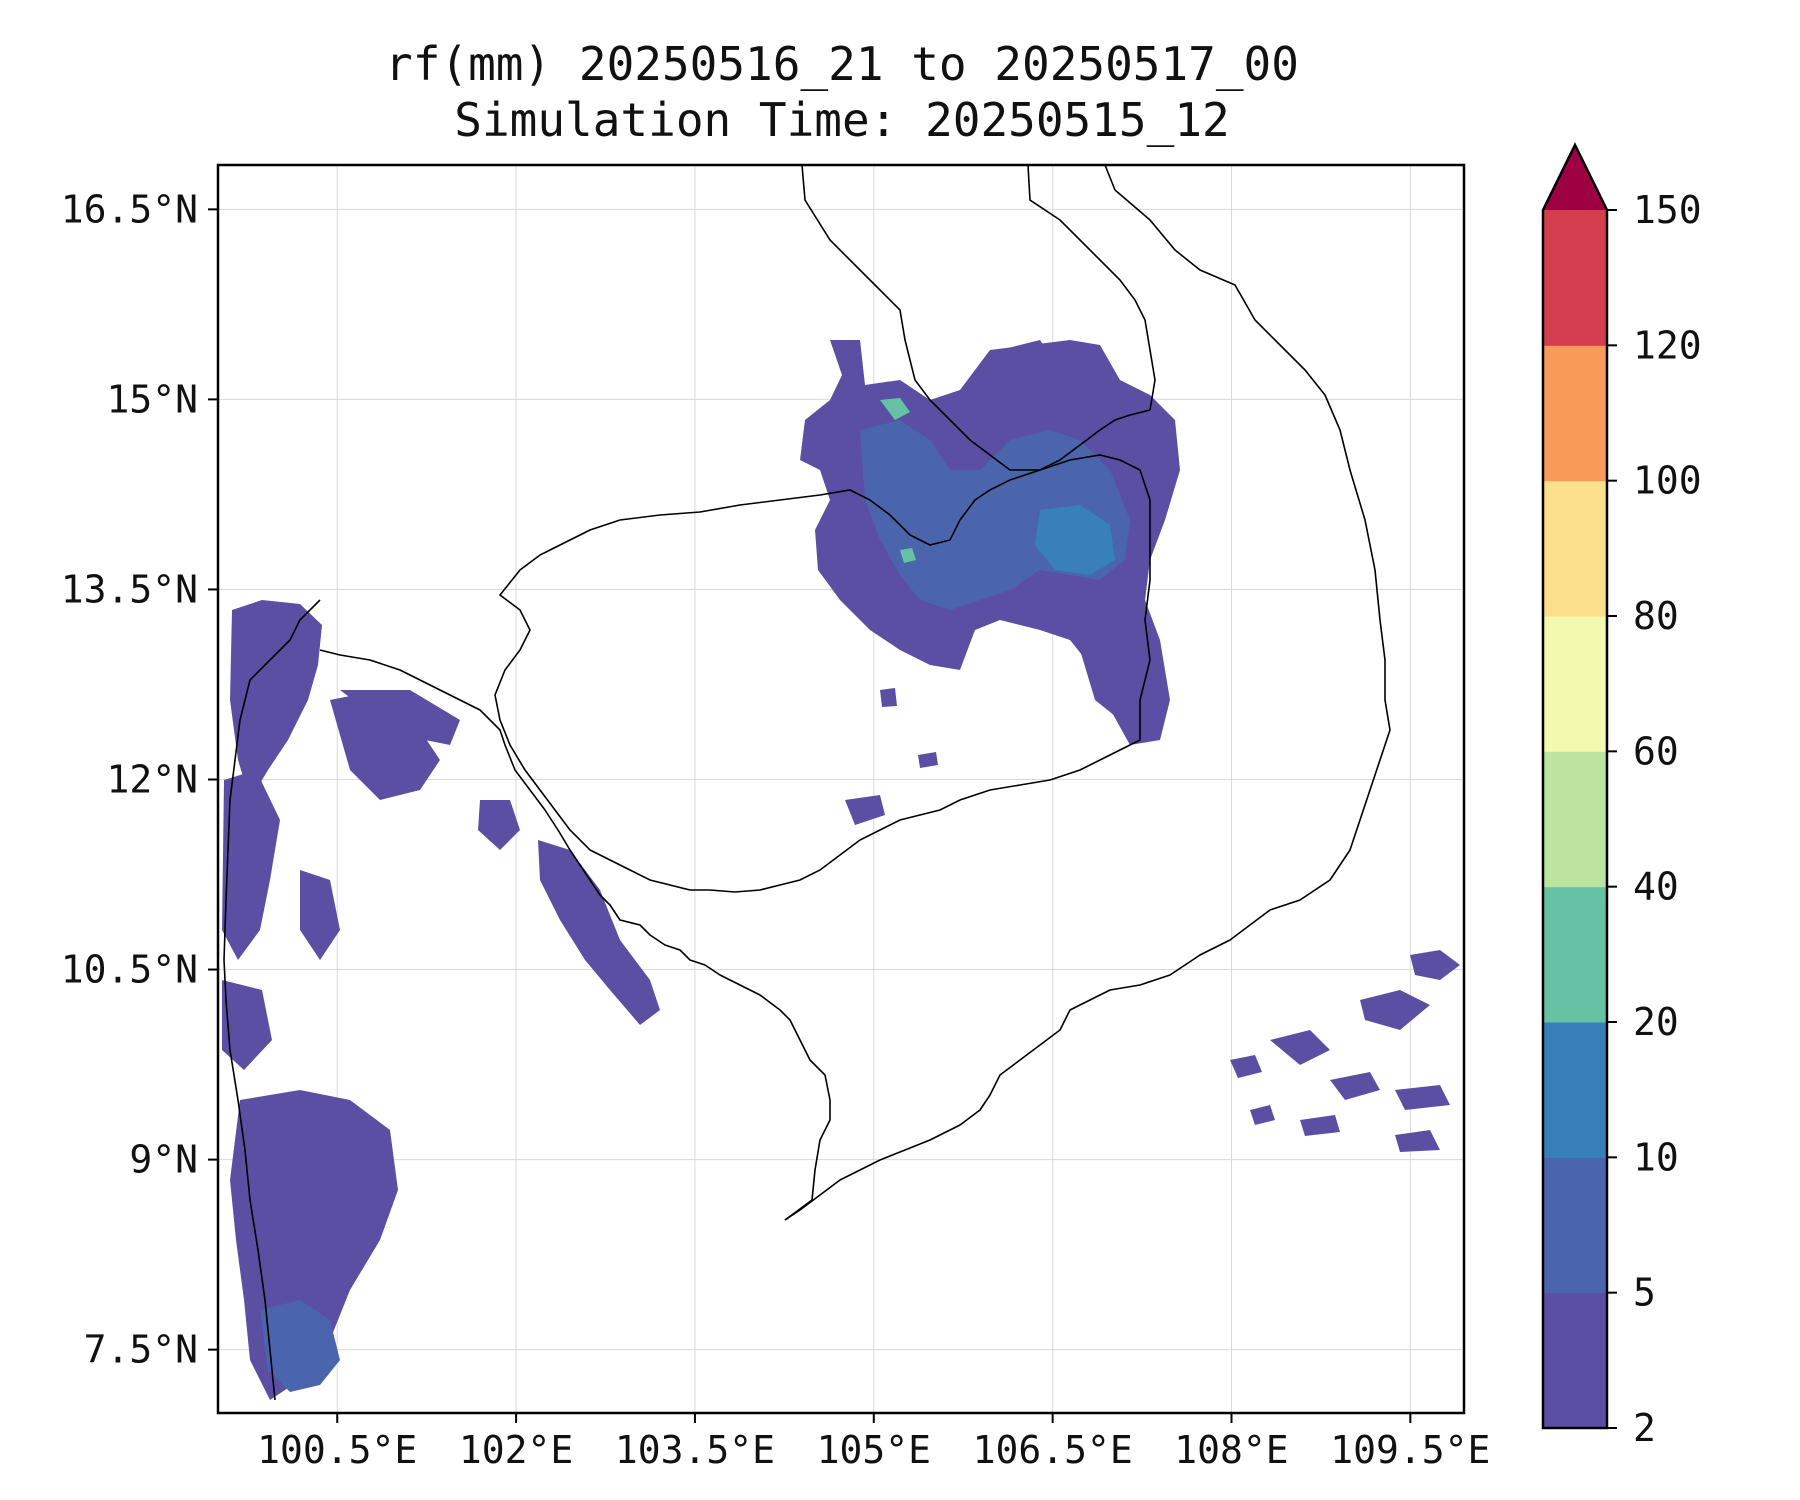 The image size is (1800, 1500). I want to click on x-tick-label: 106.5°E, so click(1053, 1450).